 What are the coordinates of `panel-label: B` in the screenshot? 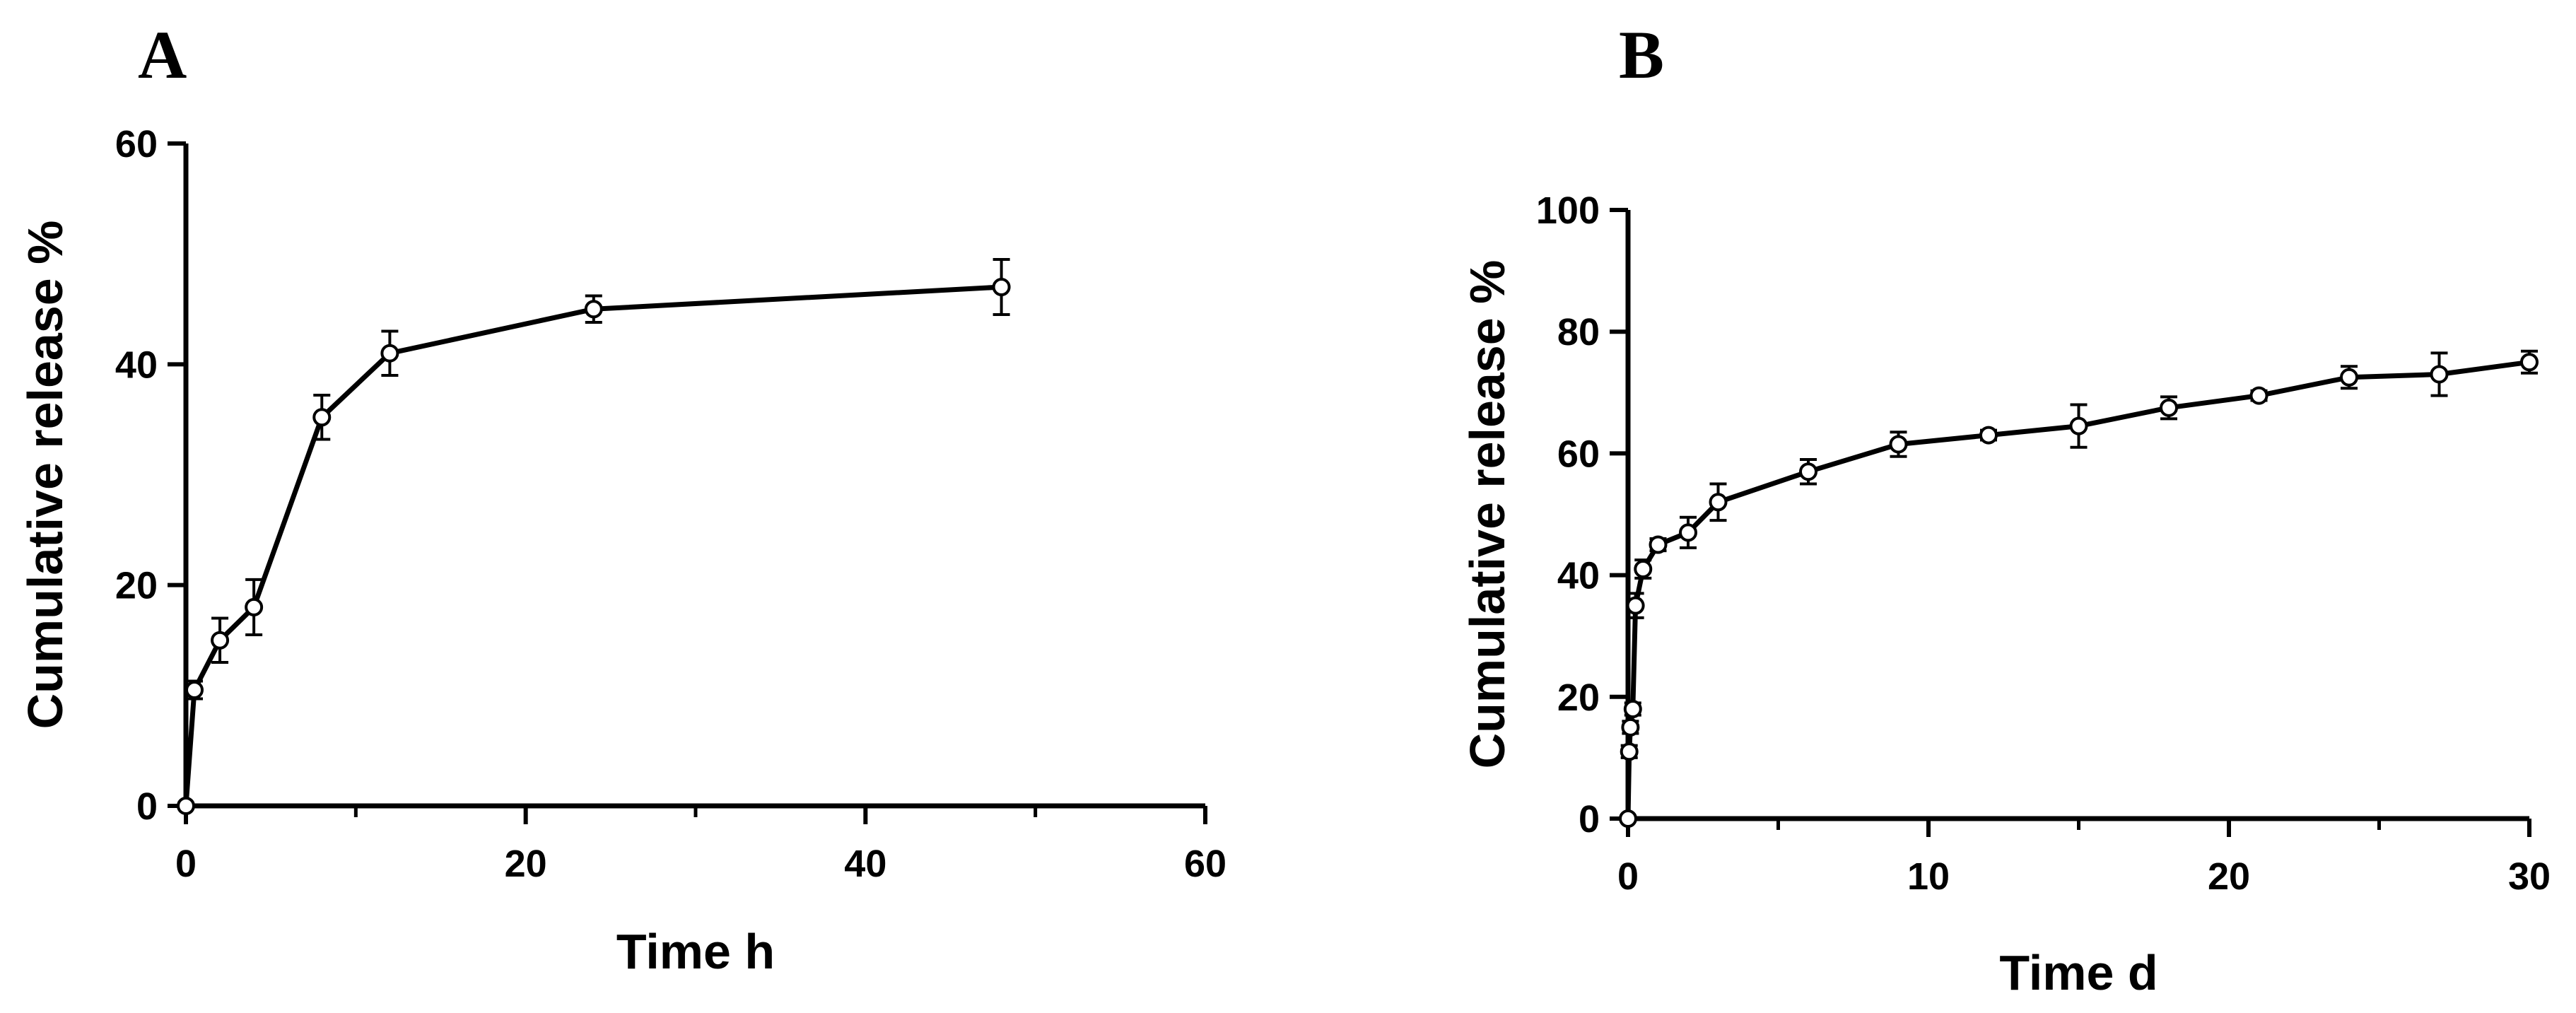 It's located at (1641, 55).